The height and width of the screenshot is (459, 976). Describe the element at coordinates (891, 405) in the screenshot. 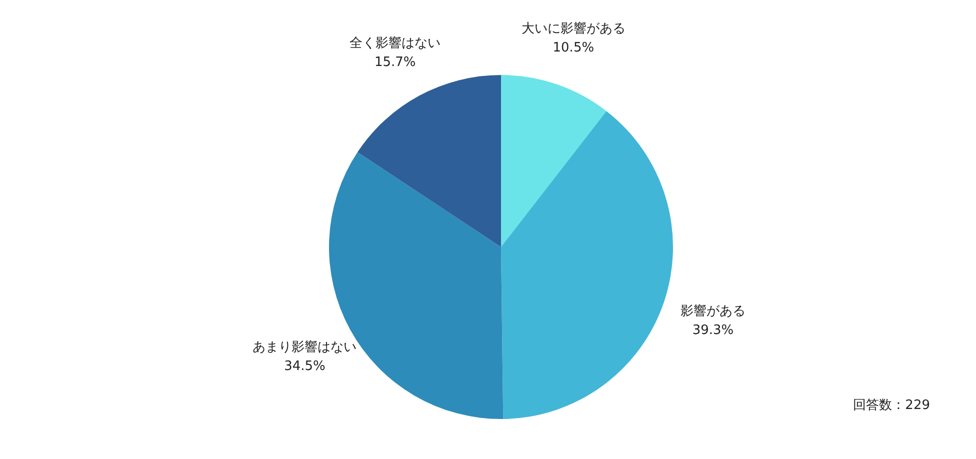

I see `text: 回答数：229` at that location.